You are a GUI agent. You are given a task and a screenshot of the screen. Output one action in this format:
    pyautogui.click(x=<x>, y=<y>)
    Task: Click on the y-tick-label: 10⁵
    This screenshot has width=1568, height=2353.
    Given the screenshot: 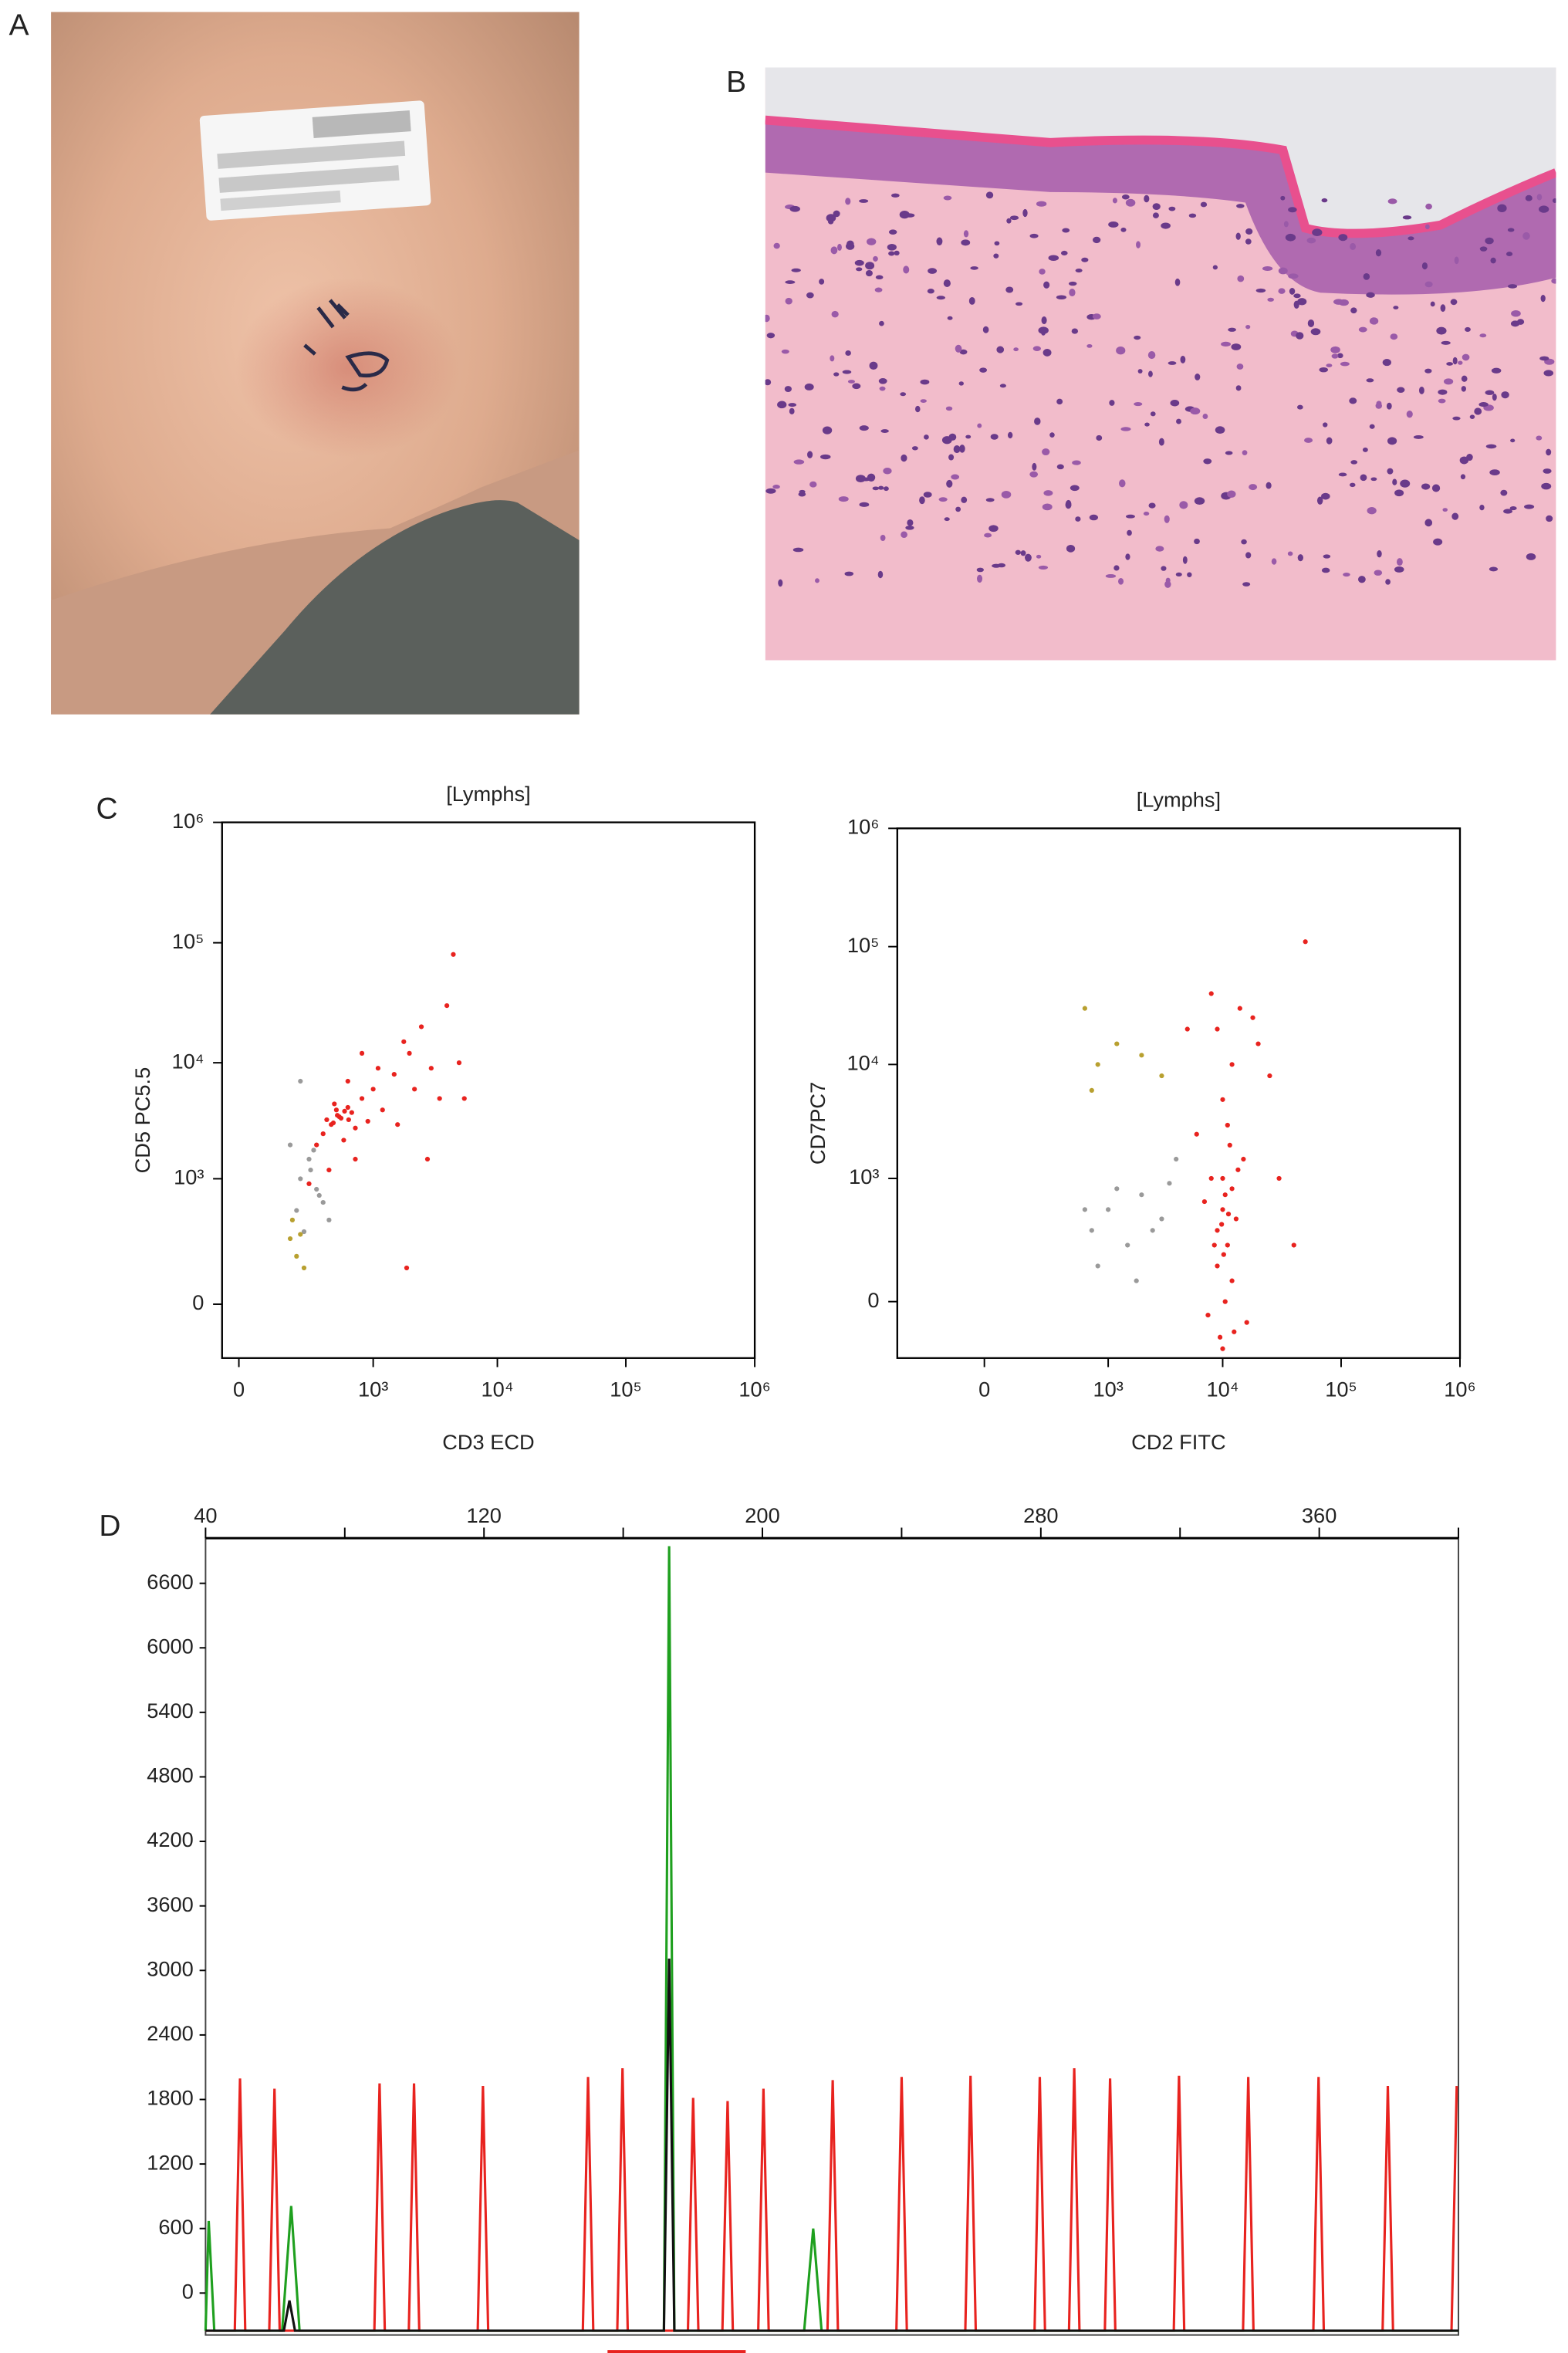 What is the action you would take?
    pyautogui.click(x=188, y=941)
    